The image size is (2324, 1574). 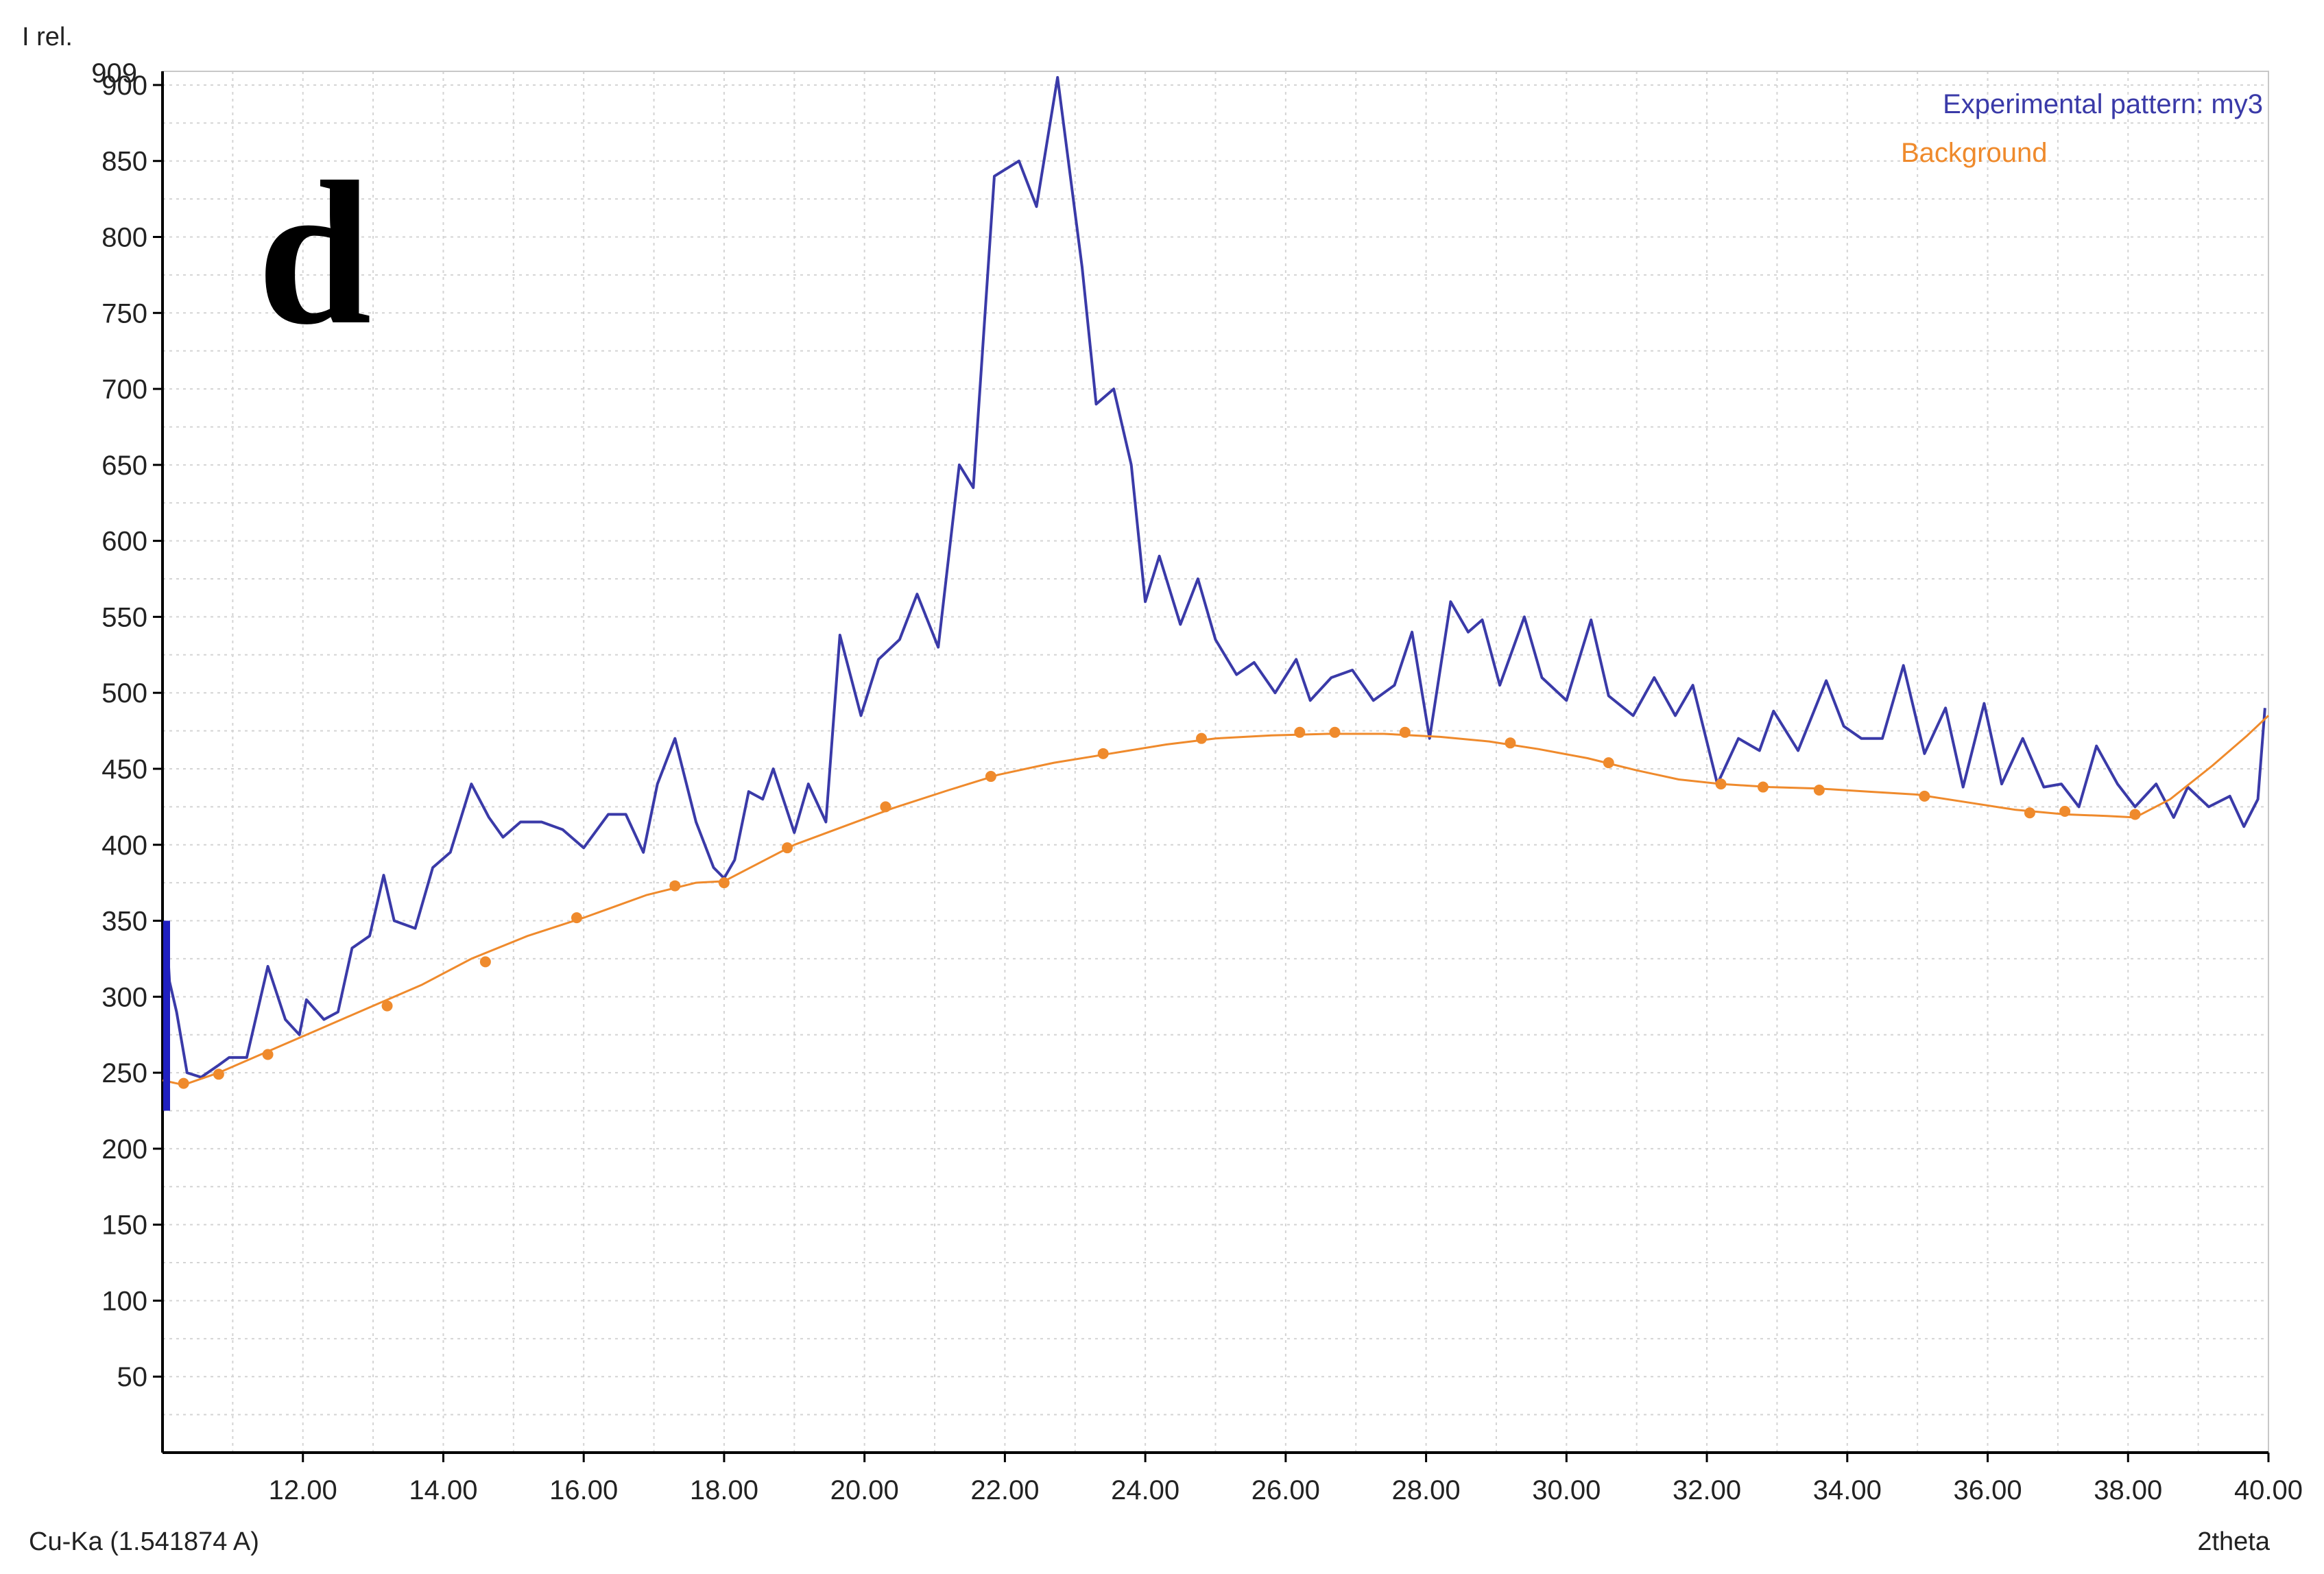 What do you see at coordinates (1848, 1490) in the screenshot?
I see `x-tick-label: 34.00` at bounding box center [1848, 1490].